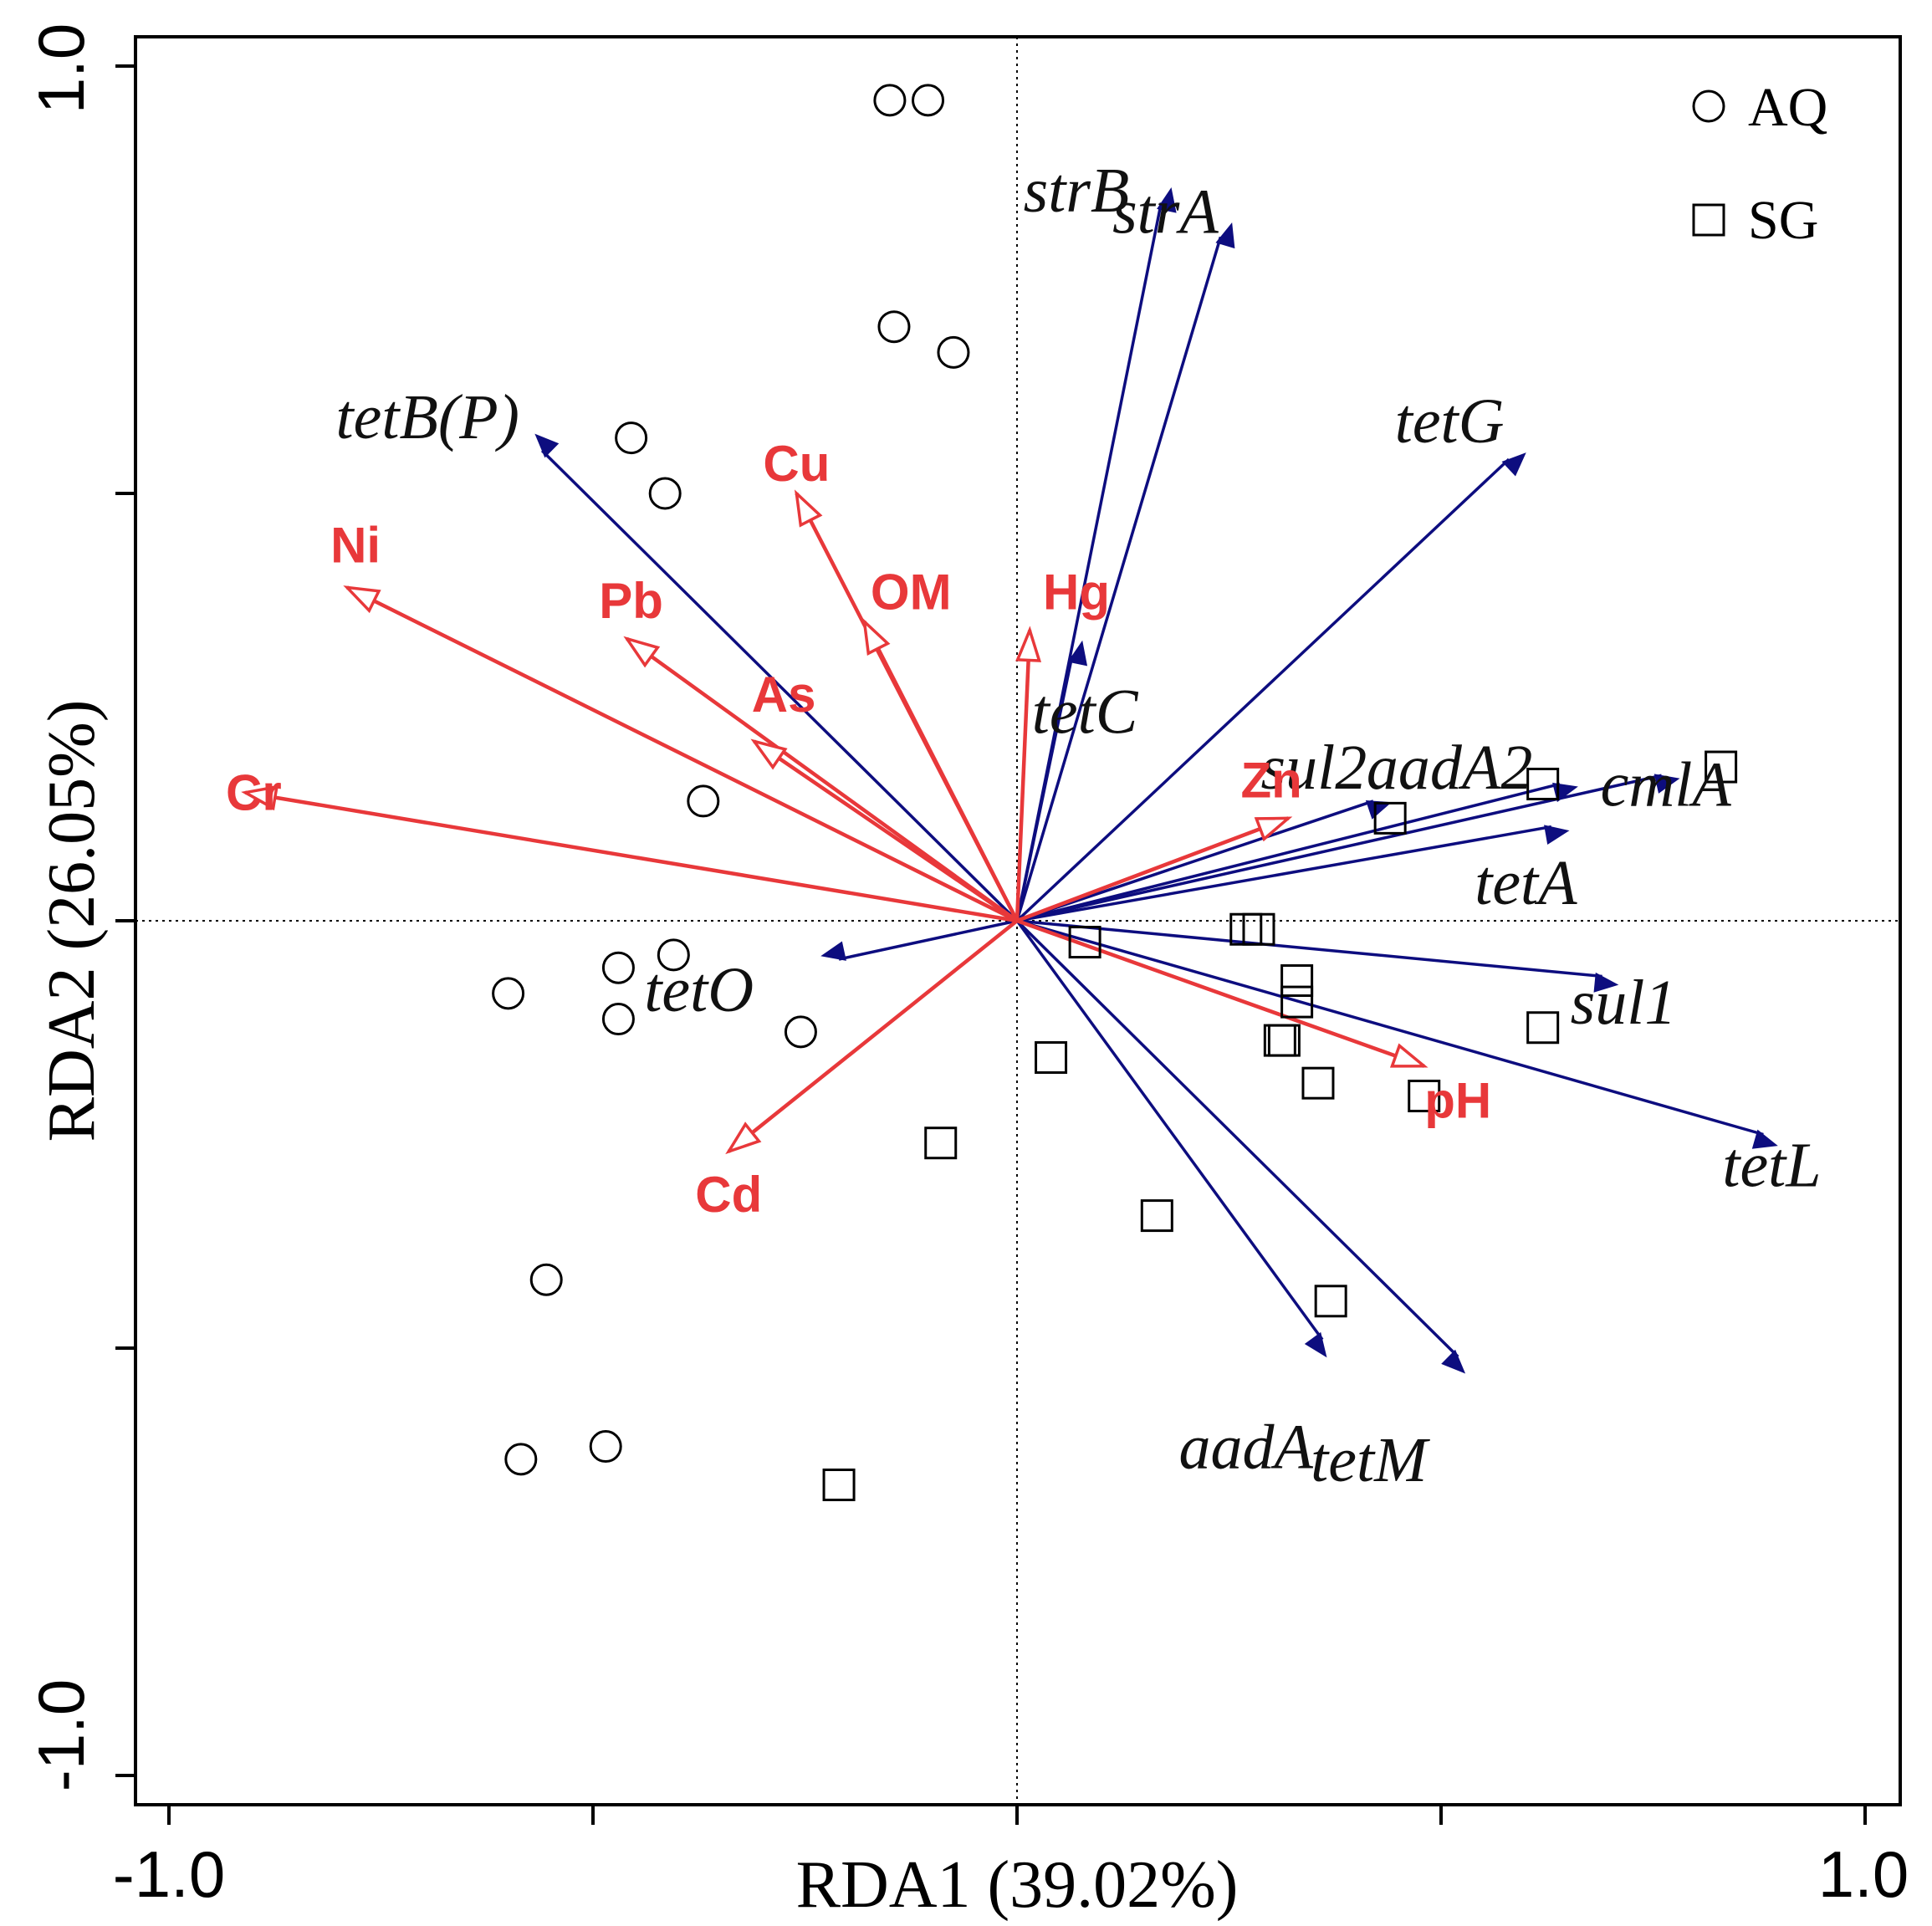 The height and width of the screenshot is (1926, 1932). Describe the element at coordinates (1270, 687) in the screenshot. I see `gene-arrow-tetG` at that location.